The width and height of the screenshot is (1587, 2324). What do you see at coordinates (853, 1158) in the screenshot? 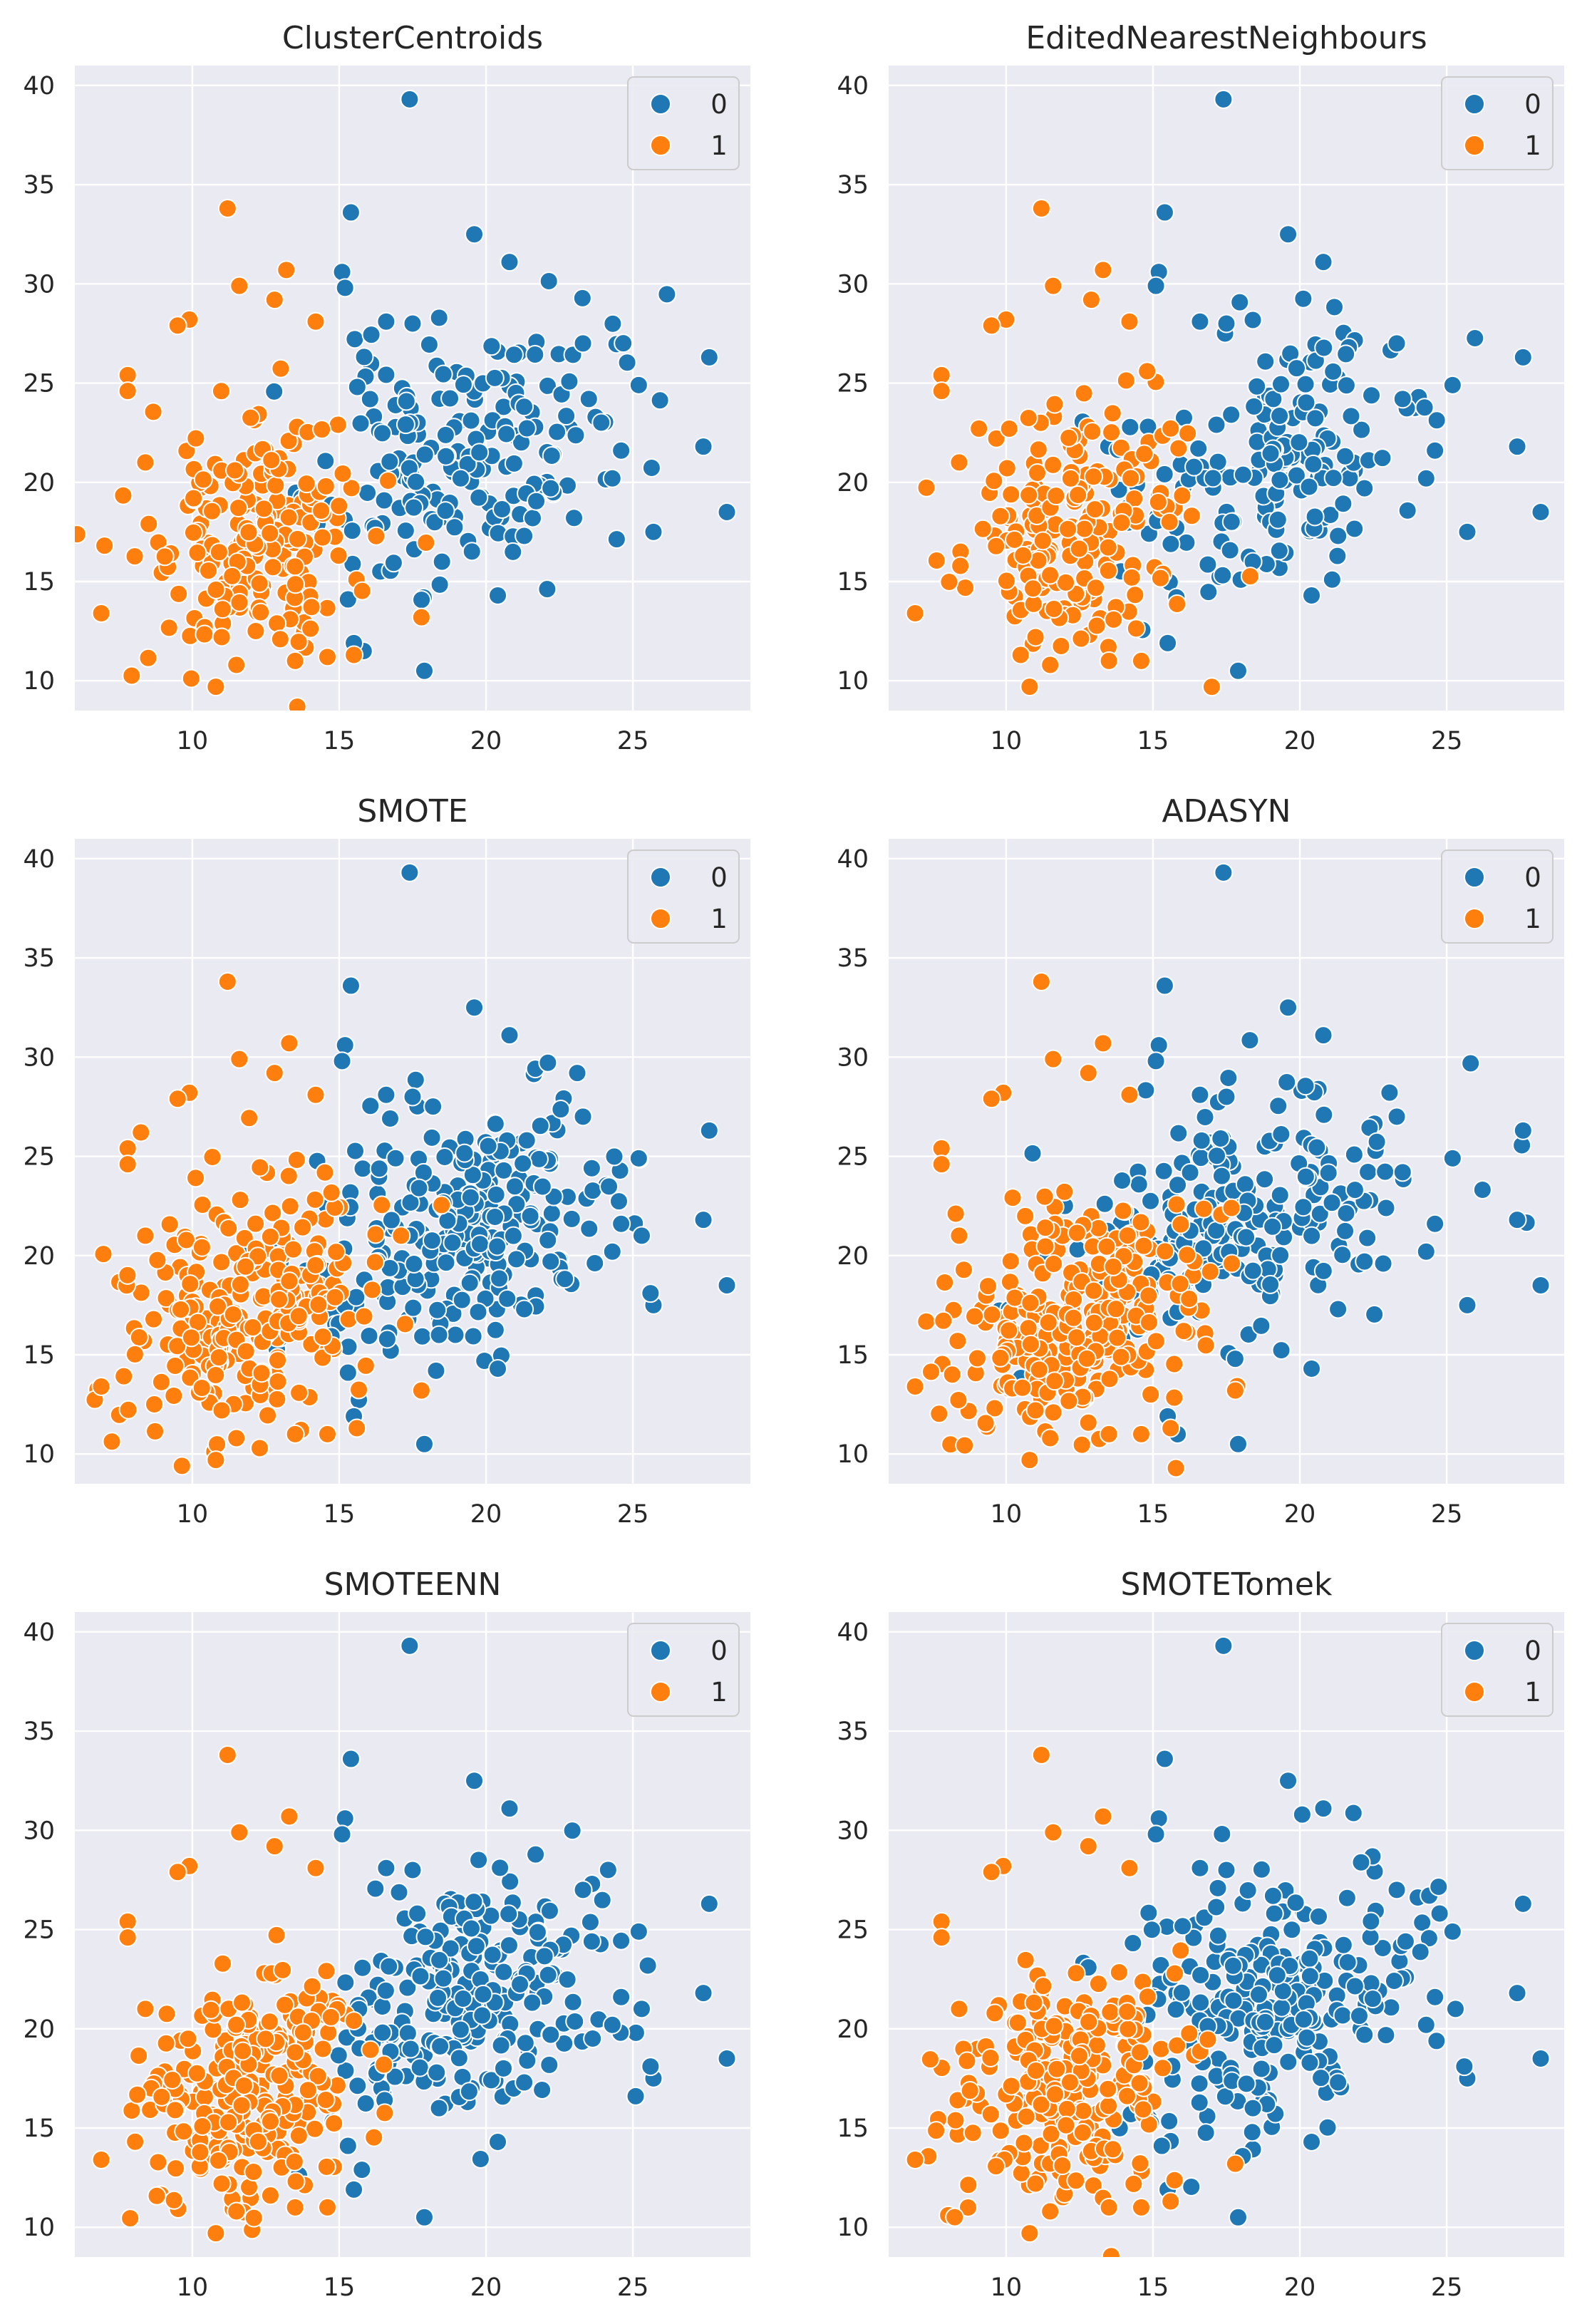
I see `y-tick-label: 25` at bounding box center [853, 1158].